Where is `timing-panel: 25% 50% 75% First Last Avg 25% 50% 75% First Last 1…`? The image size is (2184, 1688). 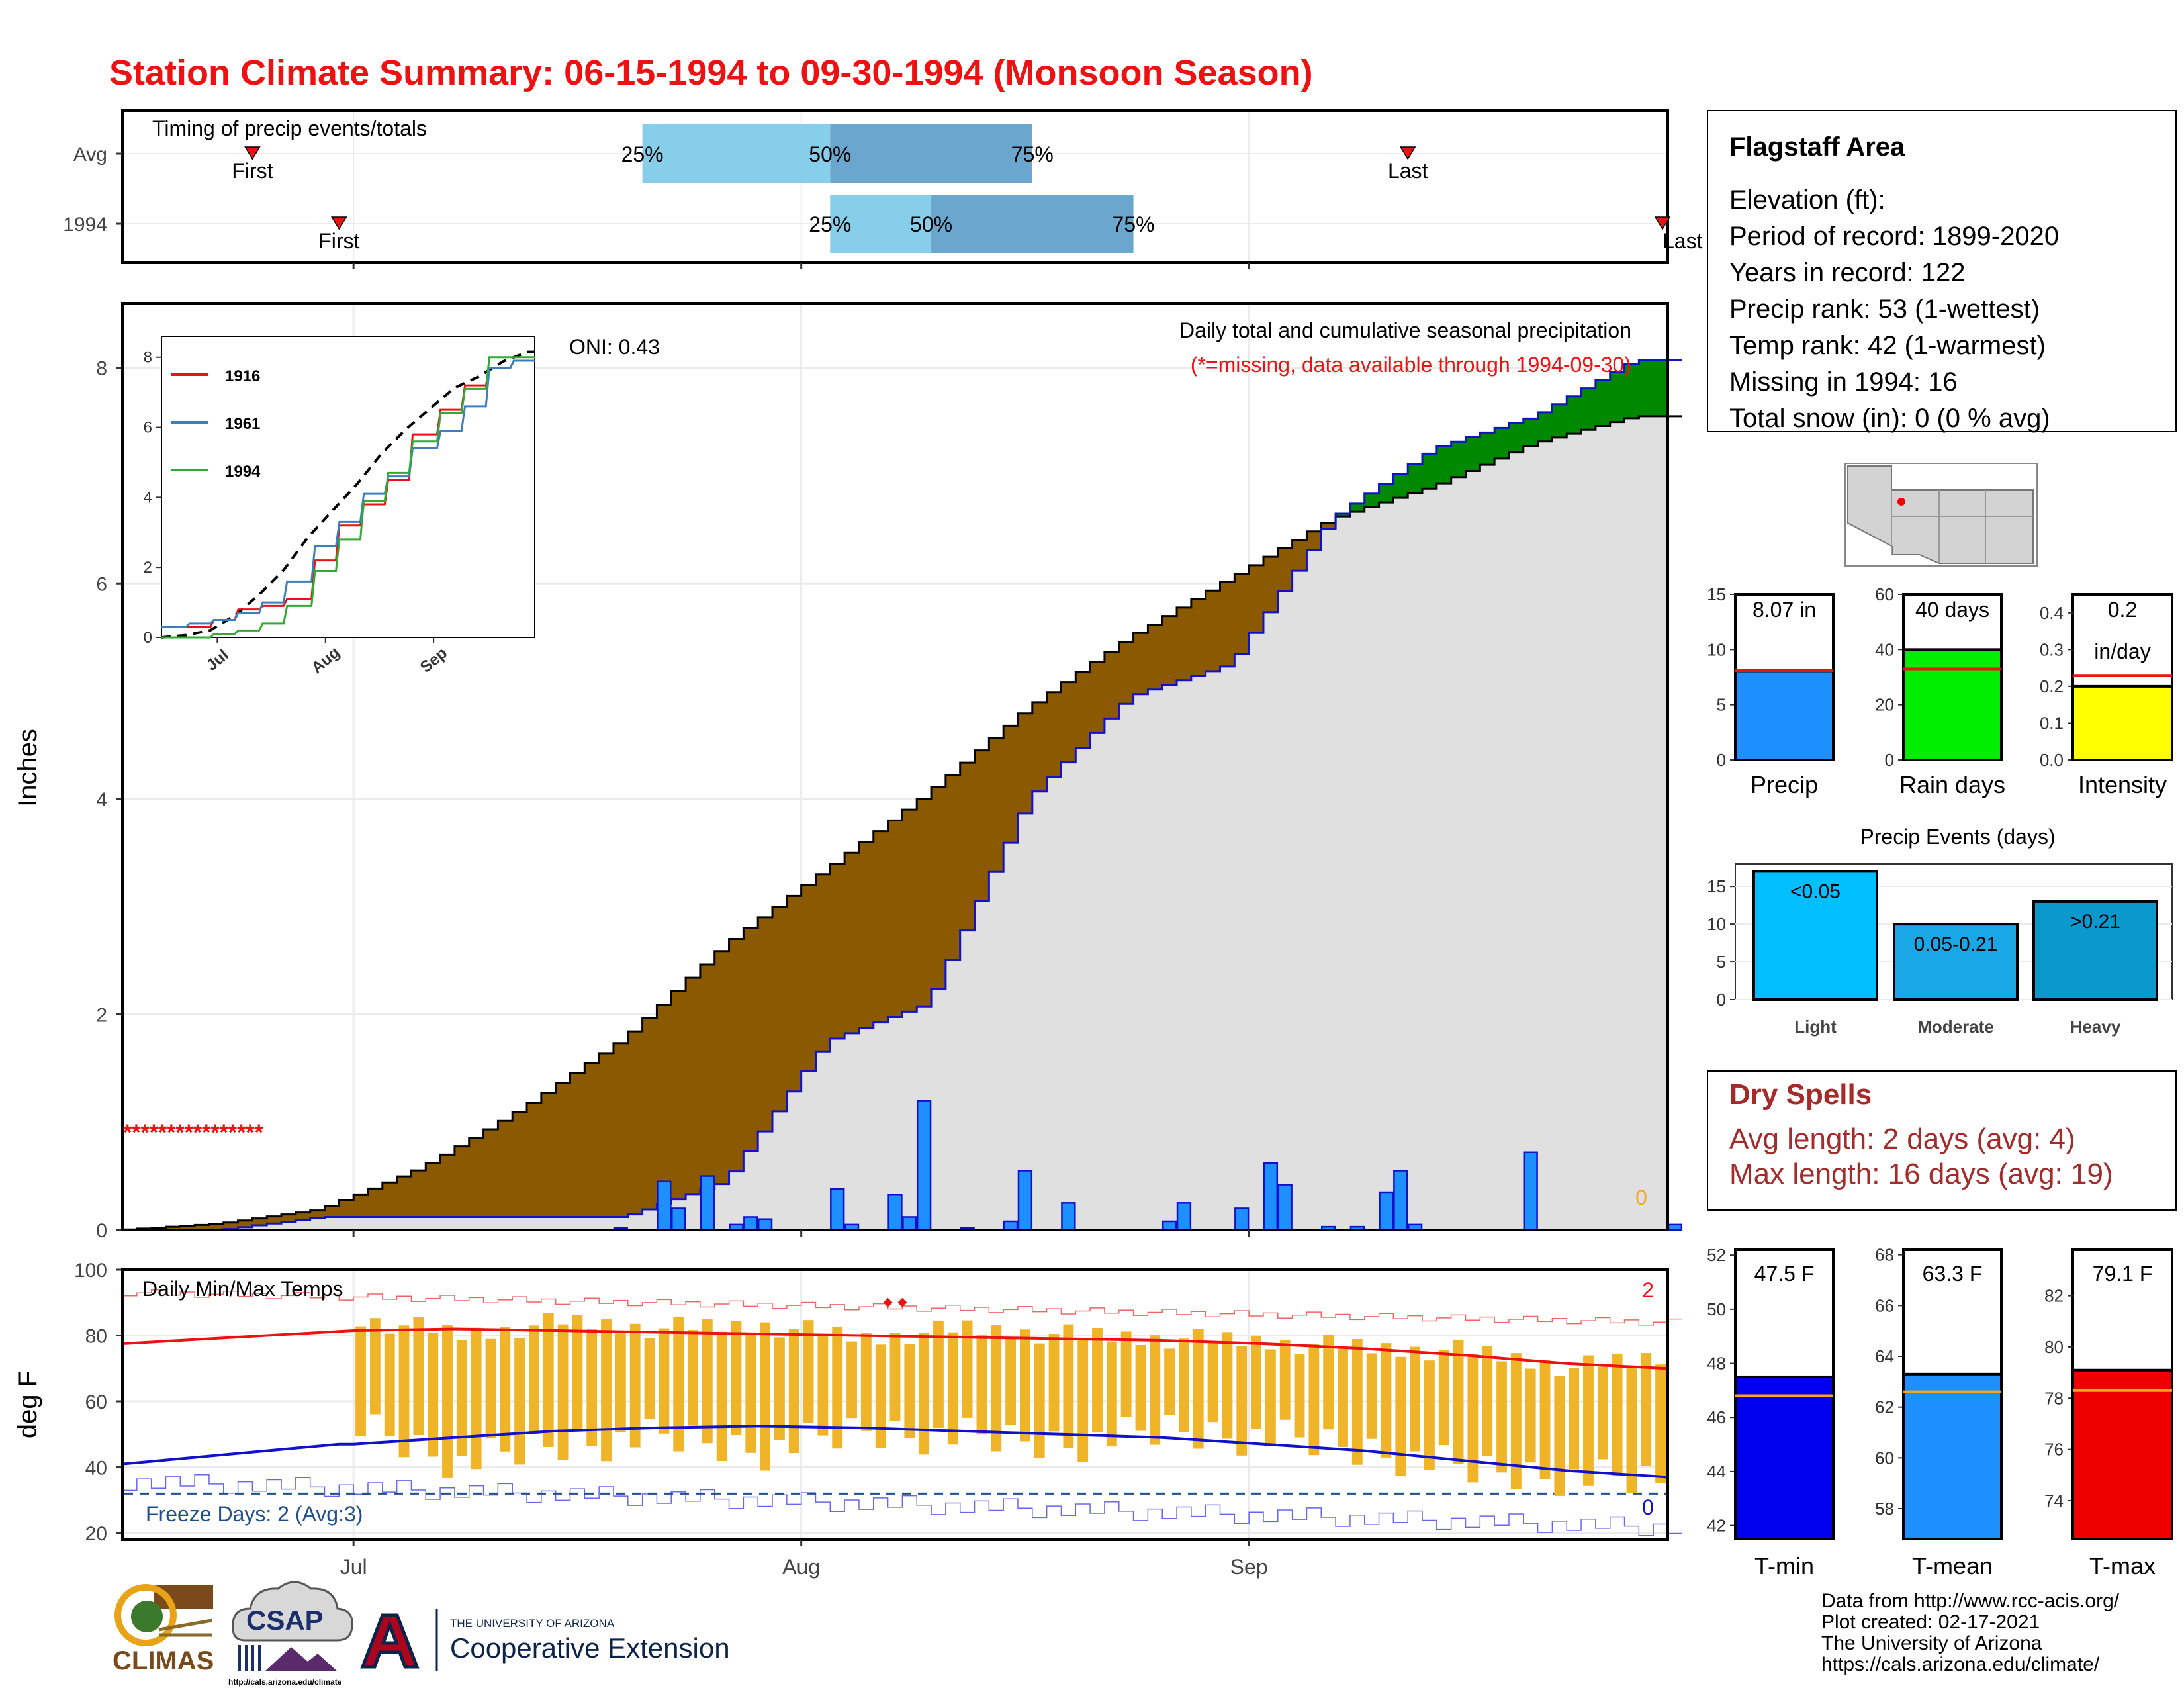
timing-panel: 25% 50% 75% First Last Avg 25% 50% 75% First Last 1… is located at coordinates (883, 186).